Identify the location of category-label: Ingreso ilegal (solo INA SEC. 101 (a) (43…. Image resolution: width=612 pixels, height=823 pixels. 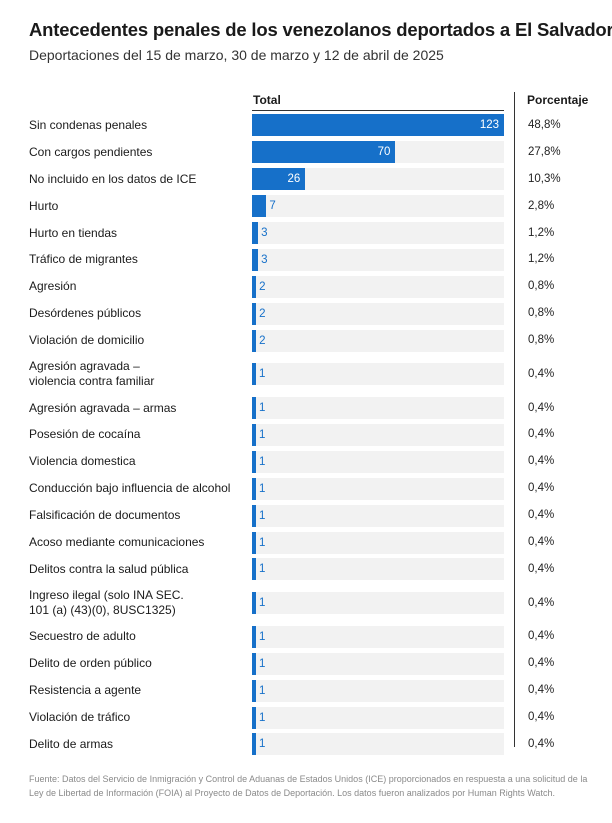
(106, 603).